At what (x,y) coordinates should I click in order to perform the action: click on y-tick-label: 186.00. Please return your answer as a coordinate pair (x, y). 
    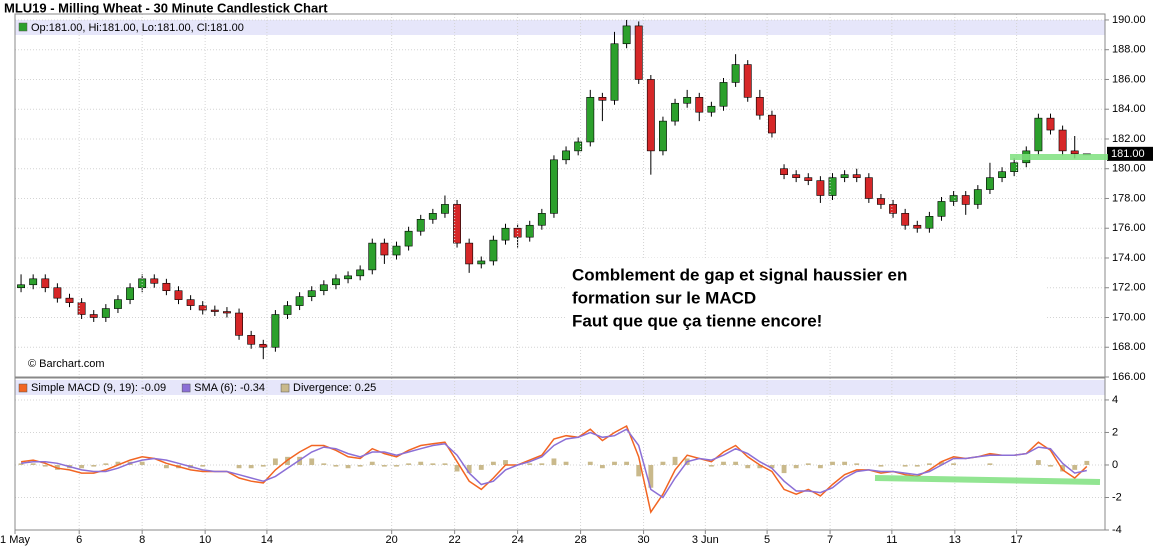
    Looking at the image, I should click on (1129, 79).